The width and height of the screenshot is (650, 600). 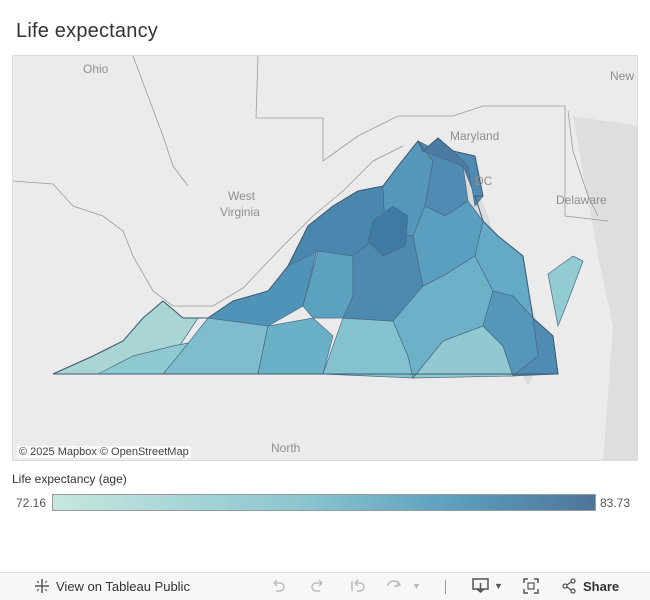 What do you see at coordinates (601, 586) in the screenshot?
I see `share-label: Share` at bounding box center [601, 586].